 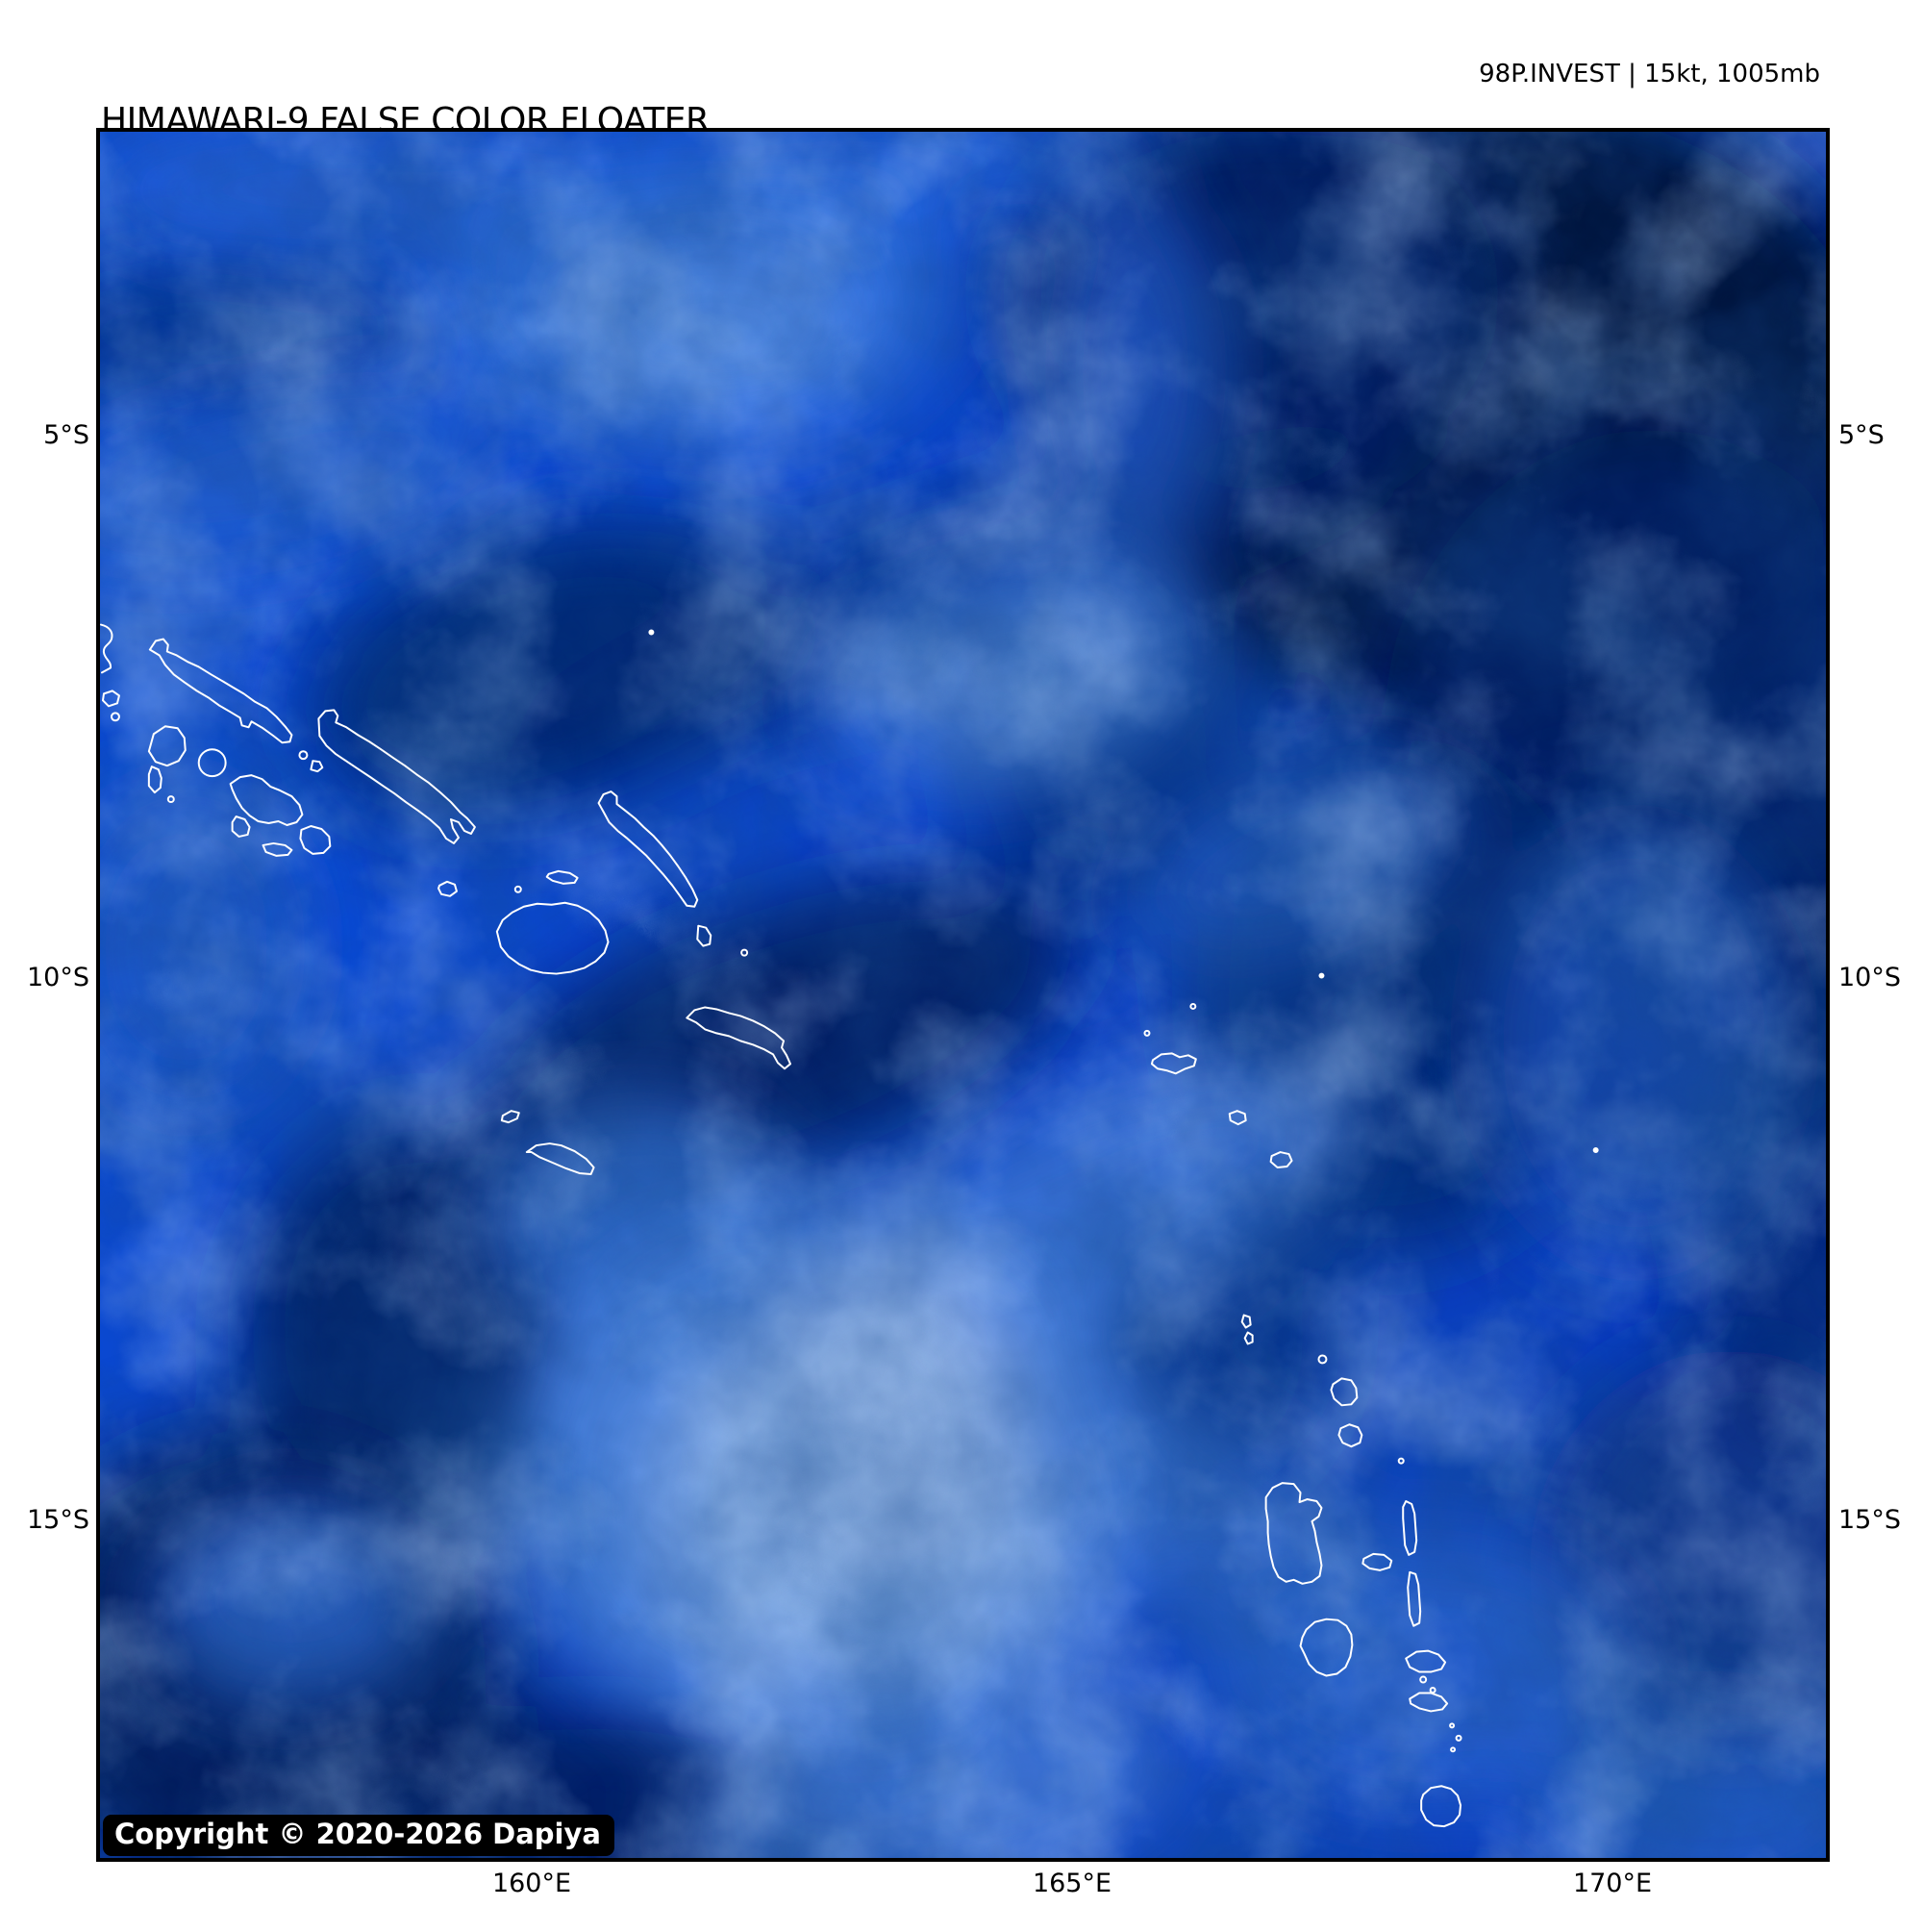 What do you see at coordinates (1322, 1359) in the screenshot?
I see `coastline-ureparapara` at bounding box center [1322, 1359].